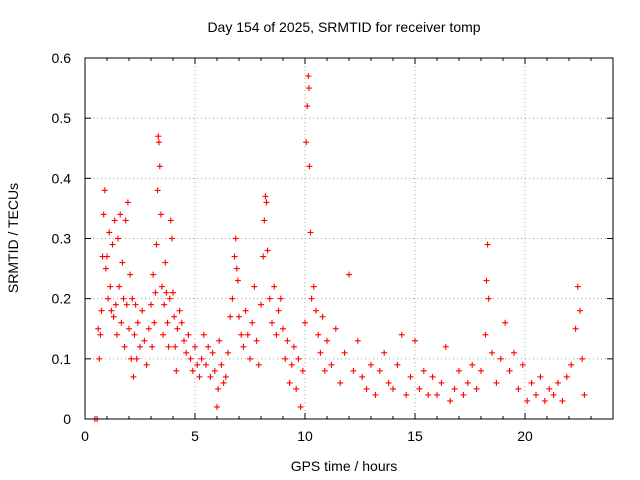 Image resolution: width=640 pixels, height=480 pixels. Describe the element at coordinates (62, 299) in the screenshot. I see `y-tick-label: 0.2` at that location.